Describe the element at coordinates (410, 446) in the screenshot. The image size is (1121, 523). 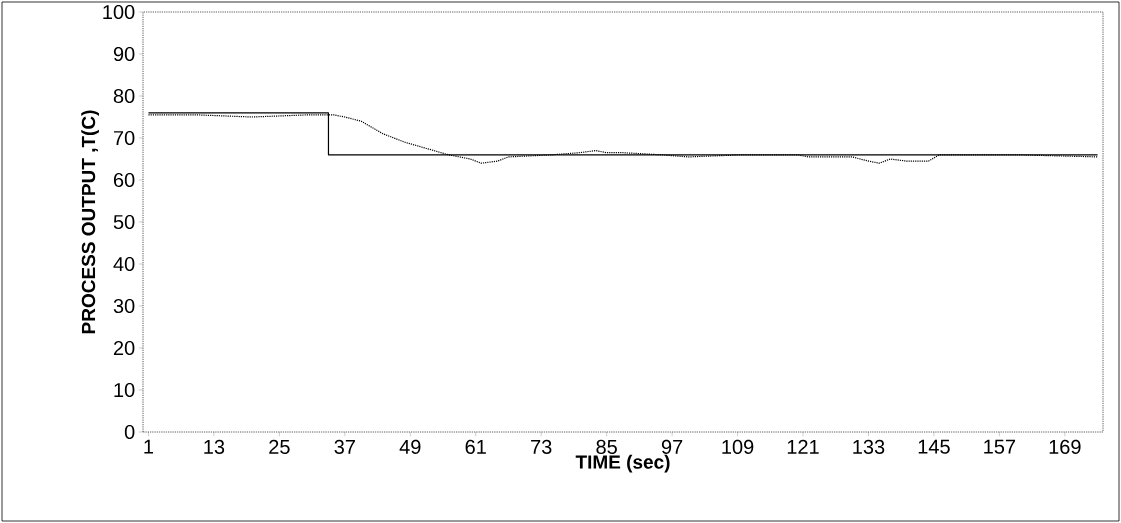
I see `x-tick-label: 49` at that location.